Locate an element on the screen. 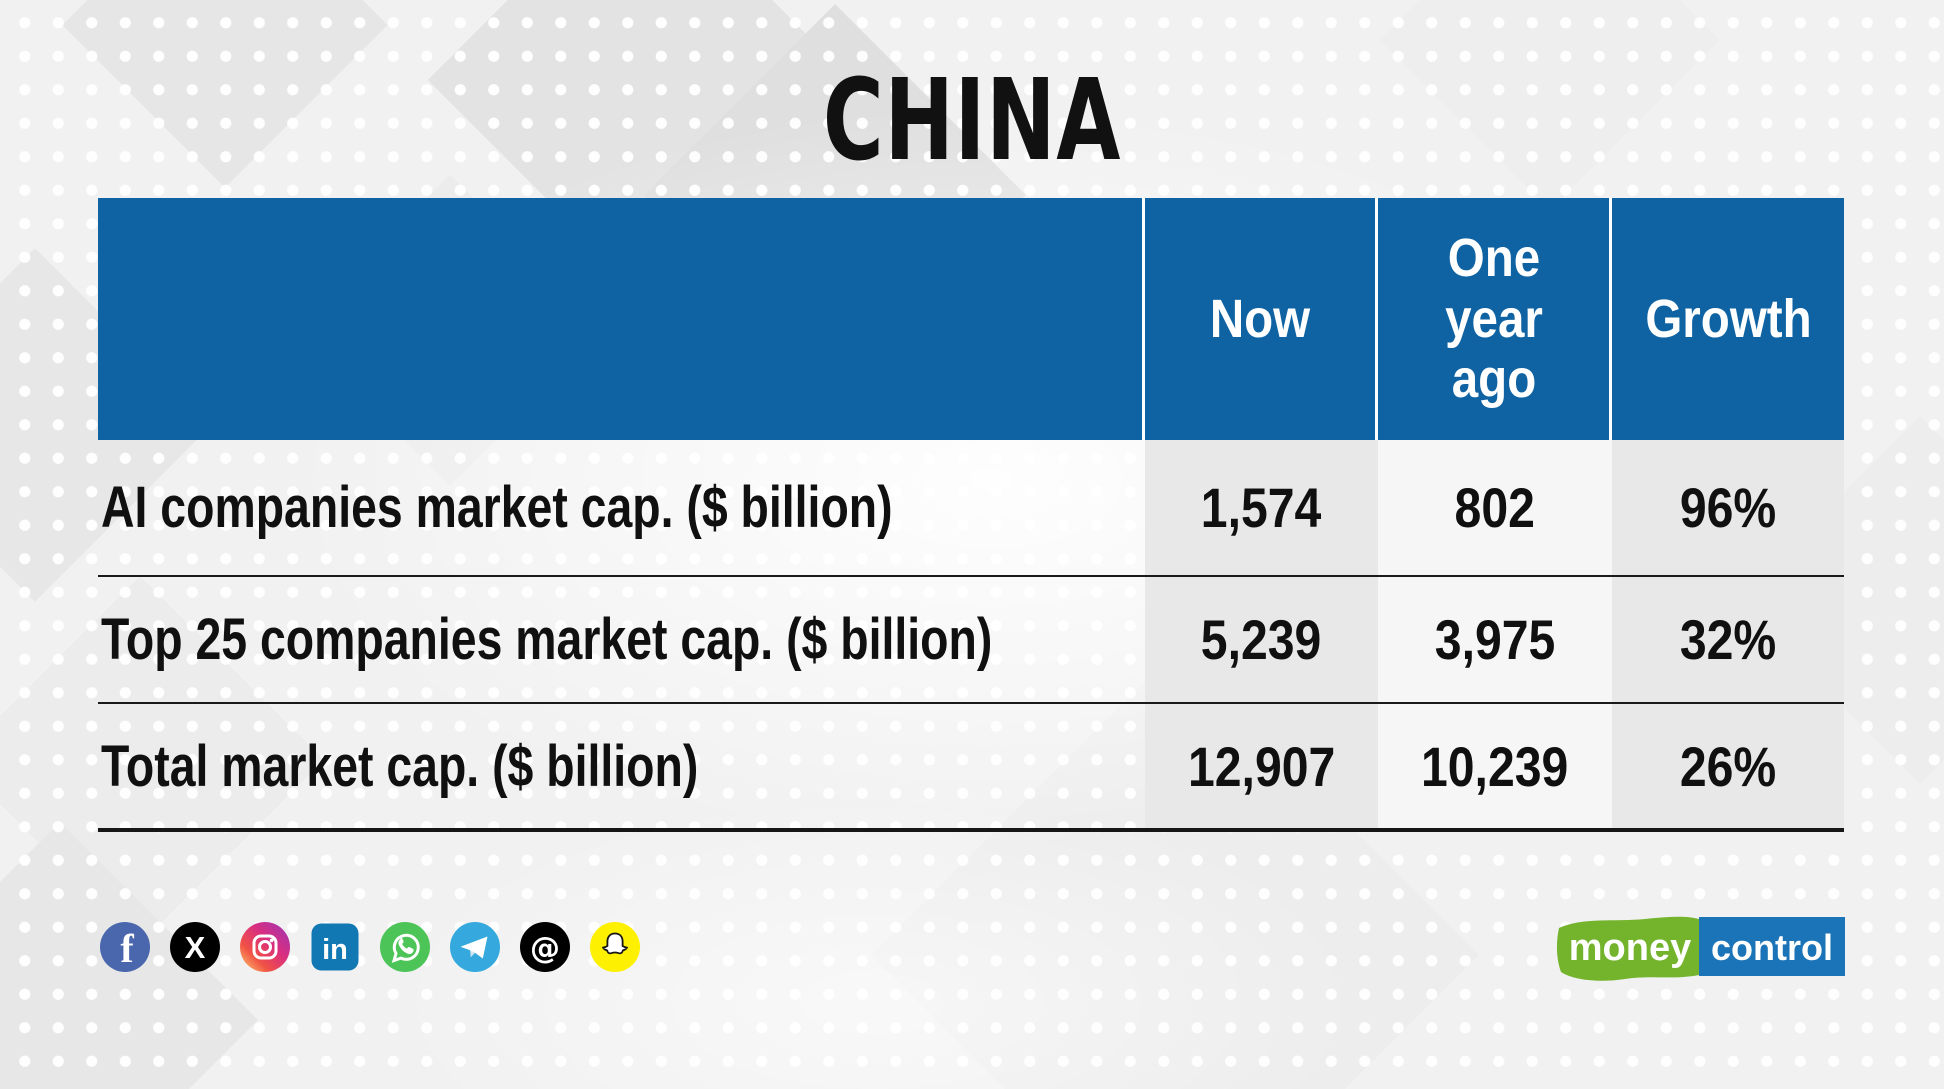  row-now-value: 5,239 is located at coordinates (1261, 639).